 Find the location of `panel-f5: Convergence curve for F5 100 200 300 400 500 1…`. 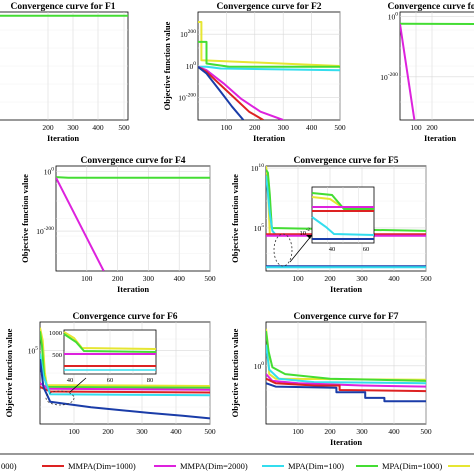

panel-f5: Convergence curve for F5 100 200 300 400 500 1… is located at coordinates (331, 225).